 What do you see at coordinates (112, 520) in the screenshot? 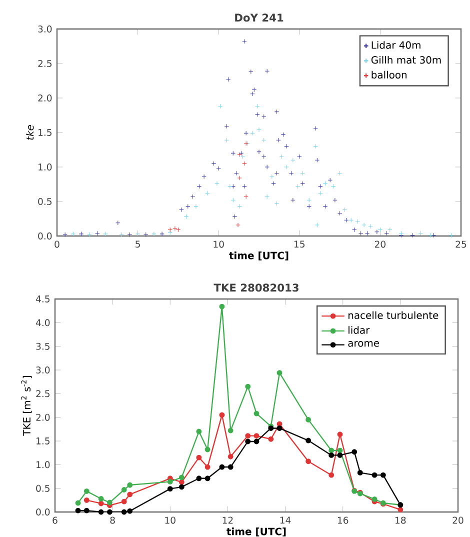
I see `x-tick-label: 8` at bounding box center [112, 520].